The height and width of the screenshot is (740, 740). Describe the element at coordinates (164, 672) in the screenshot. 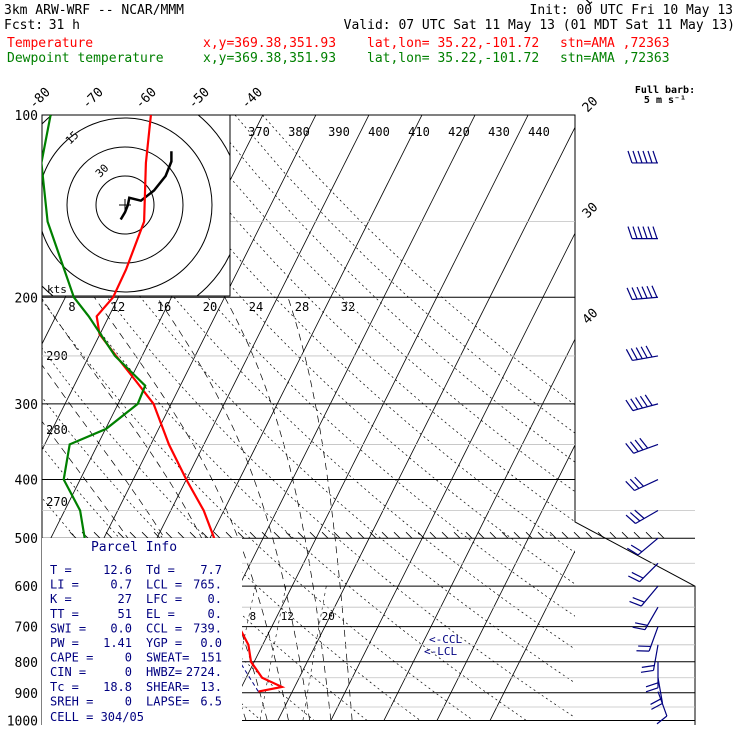

I see `parcel-key-right: HWBZ=` at that location.